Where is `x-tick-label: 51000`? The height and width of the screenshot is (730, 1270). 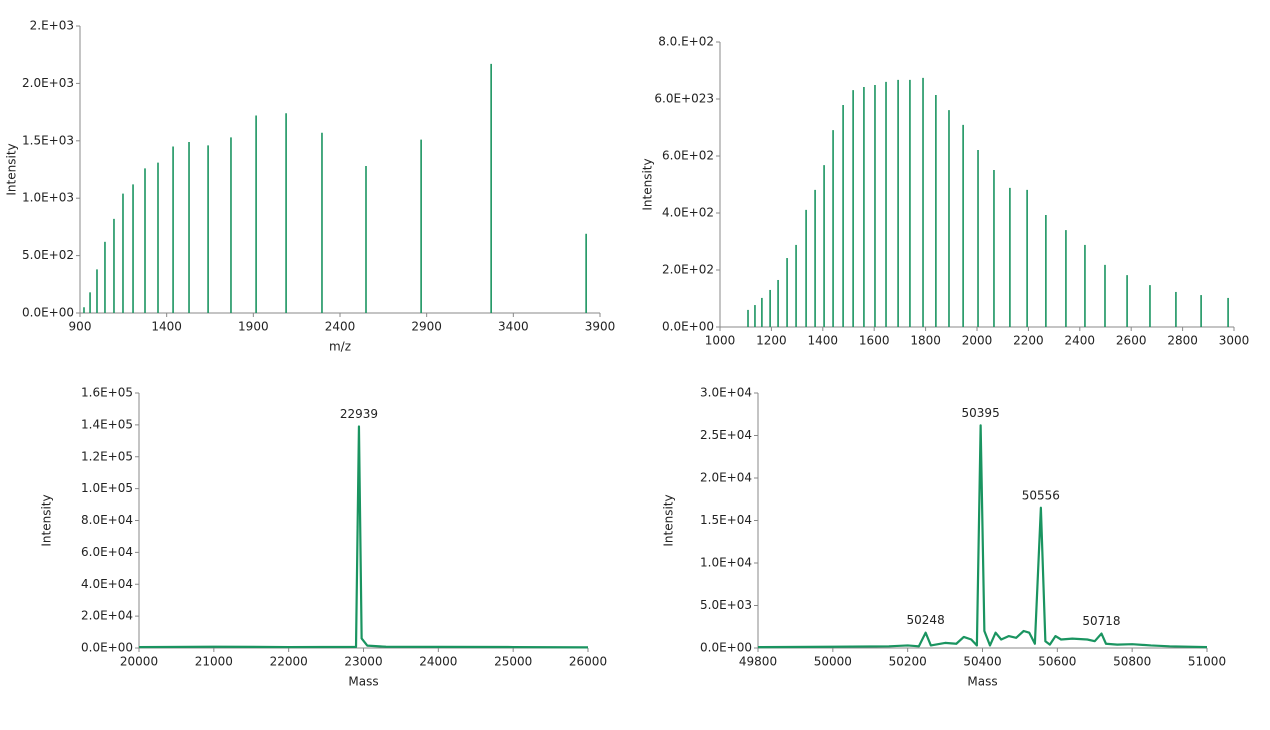
x-tick-label: 51000 is located at coordinates (1207, 662).